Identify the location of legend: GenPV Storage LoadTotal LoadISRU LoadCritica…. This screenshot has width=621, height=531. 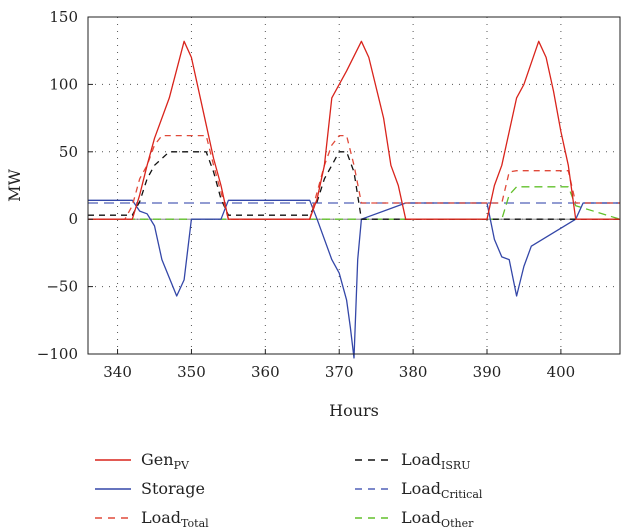
(289, 490).